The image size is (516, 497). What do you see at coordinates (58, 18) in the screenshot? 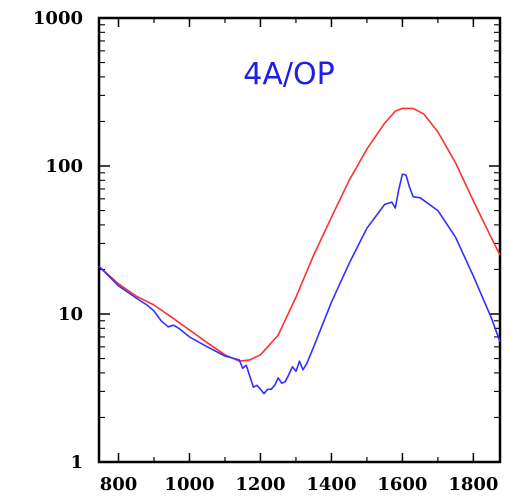
I see `y-tick-label: 1000` at bounding box center [58, 18].